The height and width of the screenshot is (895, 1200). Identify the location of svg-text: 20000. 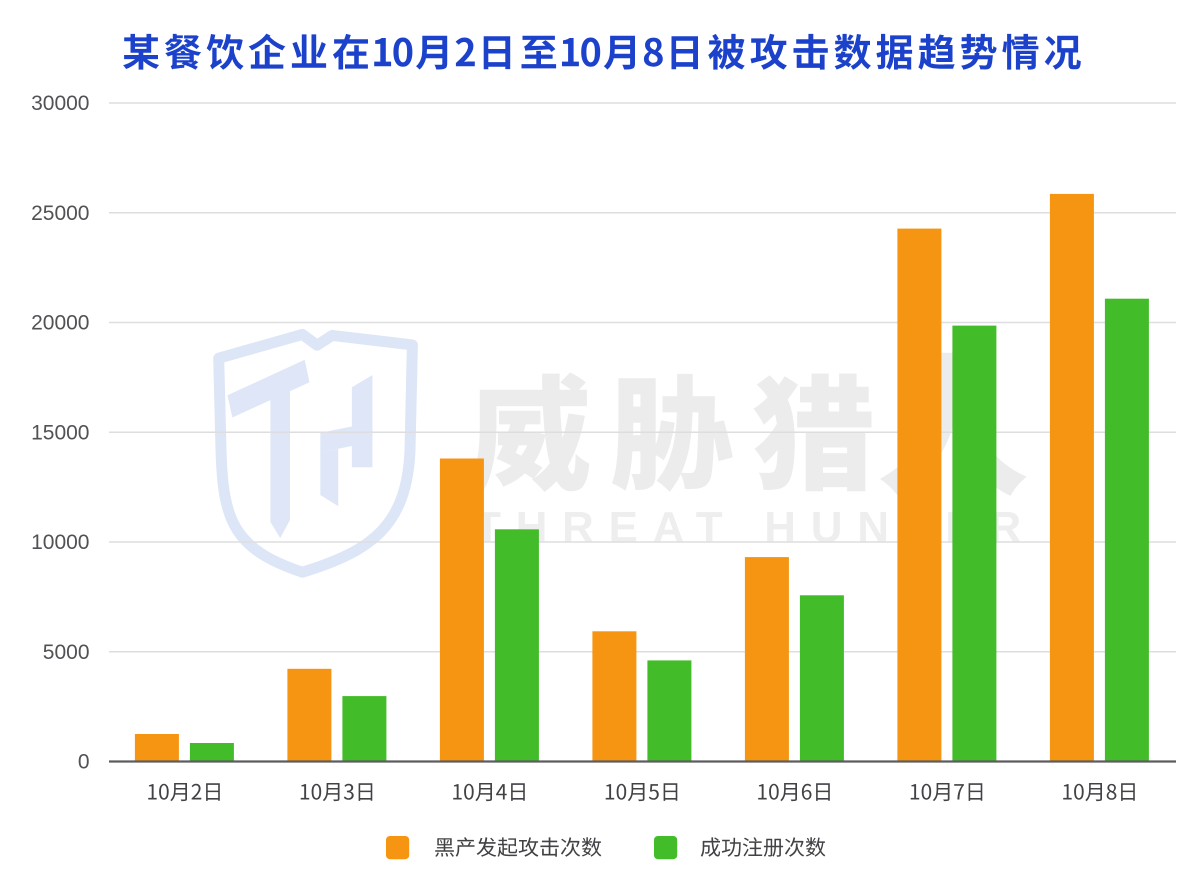
(60, 323).